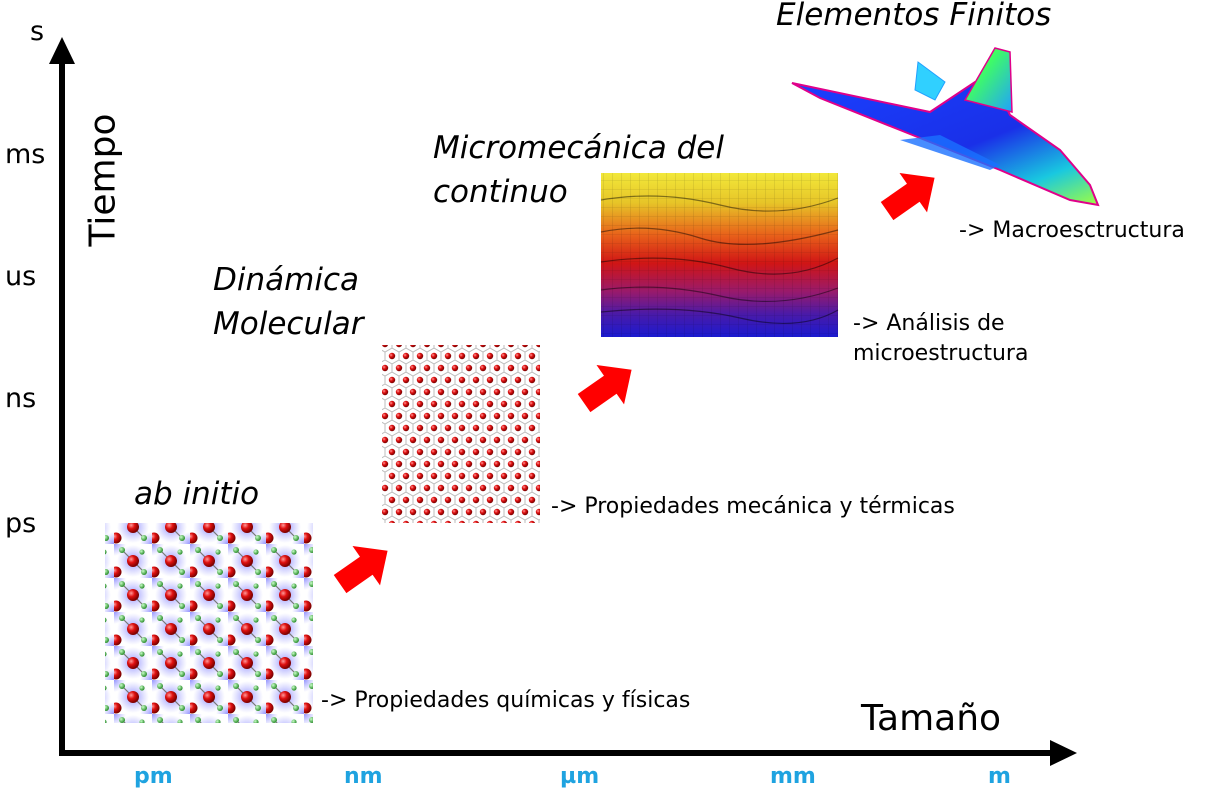  What do you see at coordinates (719, 255) in the screenshot?
I see `micromechanics-image` at bounding box center [719, 255].